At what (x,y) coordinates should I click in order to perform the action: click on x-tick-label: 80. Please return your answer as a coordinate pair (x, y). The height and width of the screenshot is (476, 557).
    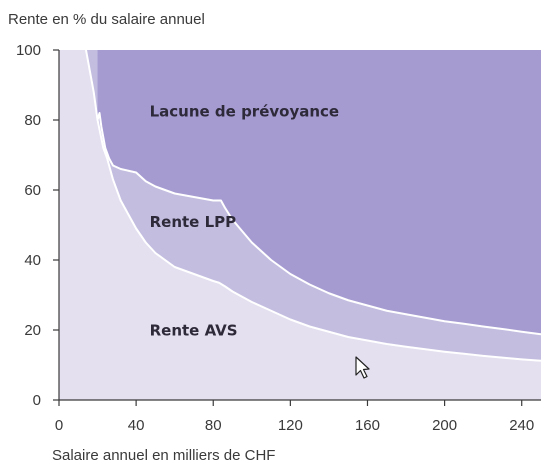
    Looking at the image, I should click on (213, 425).